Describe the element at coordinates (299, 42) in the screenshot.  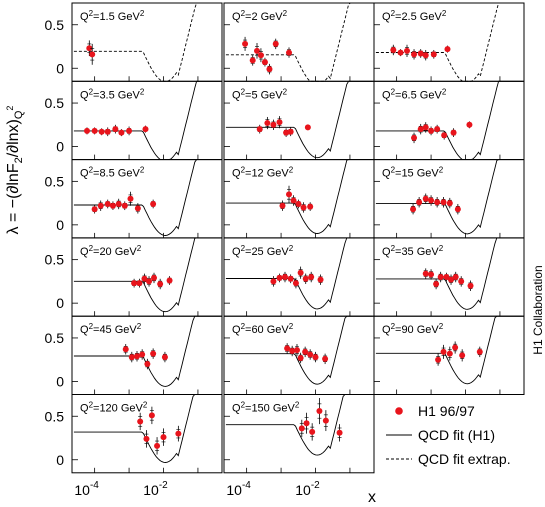
I see `panel: Q2=2 GeV2` at that location.